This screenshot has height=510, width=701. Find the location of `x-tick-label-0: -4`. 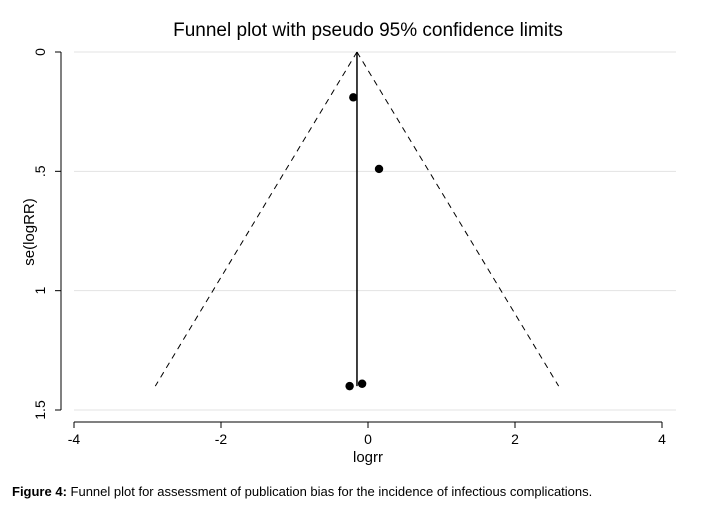

x-tick-label-0: -4 is located at coordinates (74, 439).